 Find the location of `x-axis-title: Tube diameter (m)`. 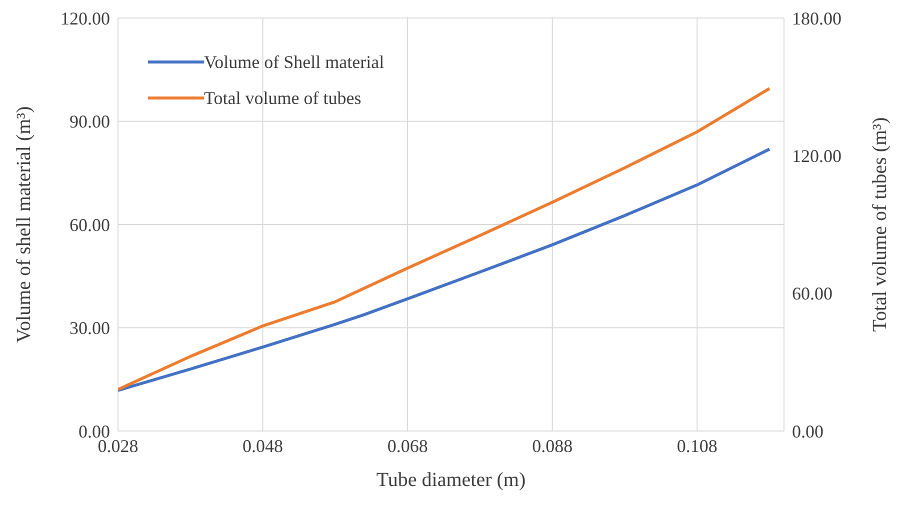

x-axis-title: Tube diameter (m) is located at coordinates (451, 480).